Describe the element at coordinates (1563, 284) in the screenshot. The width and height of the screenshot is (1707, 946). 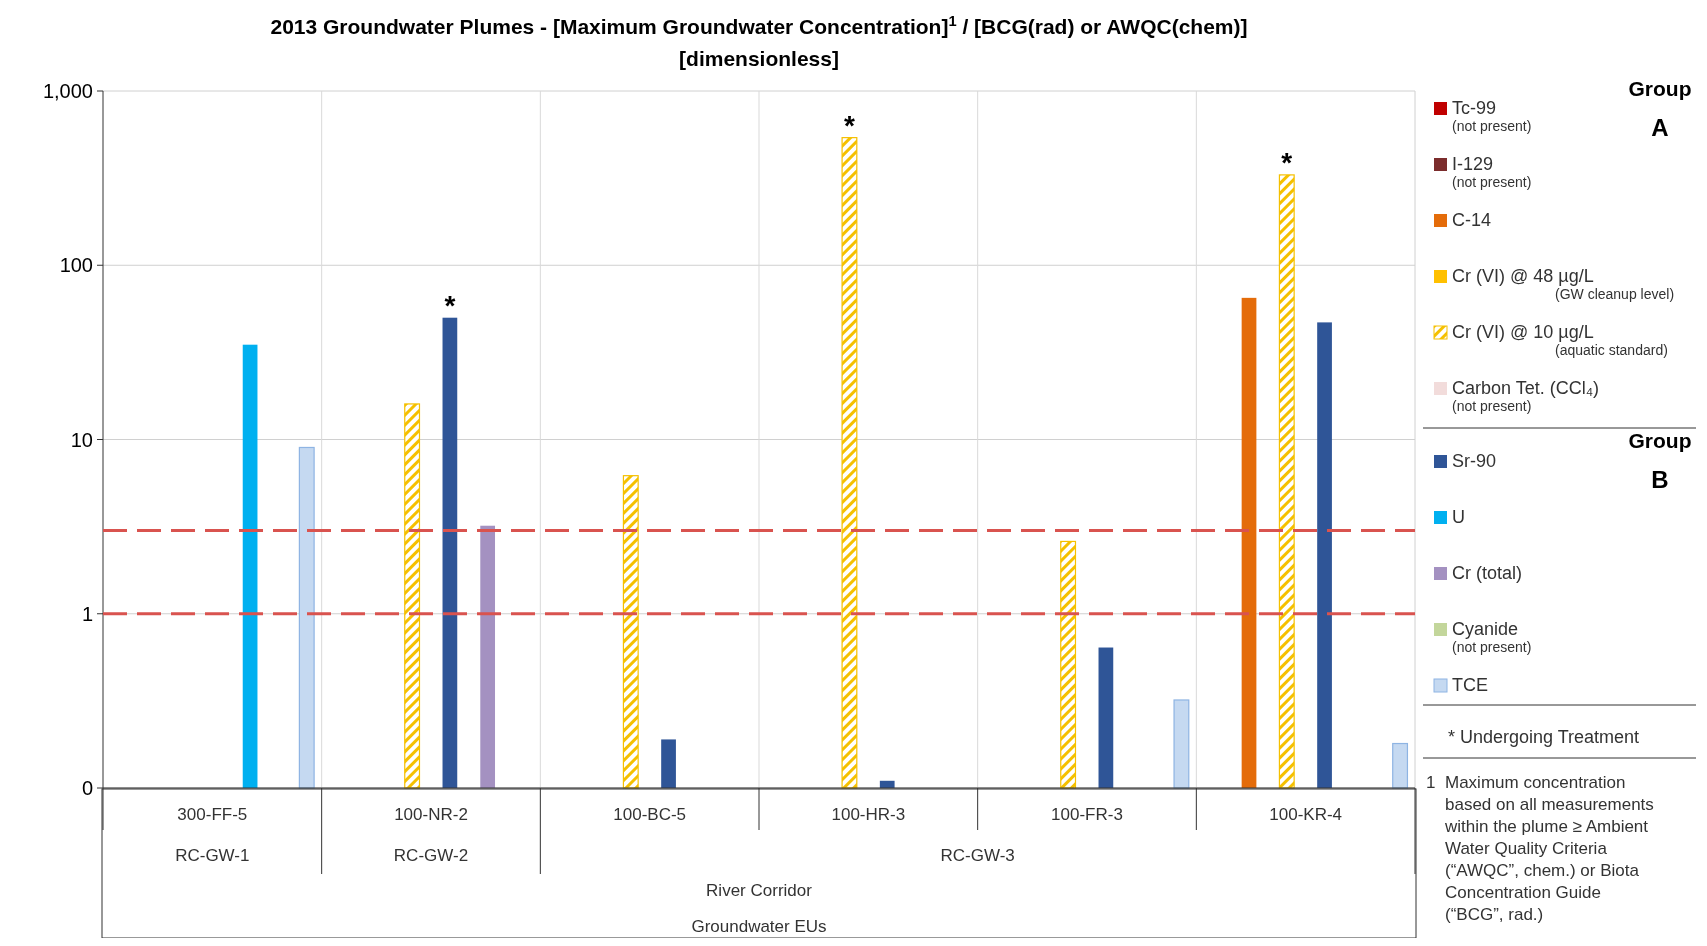
I see `legend-label: Cr (VI) @ 48 µg/L (GW cleanup level)` at that location.